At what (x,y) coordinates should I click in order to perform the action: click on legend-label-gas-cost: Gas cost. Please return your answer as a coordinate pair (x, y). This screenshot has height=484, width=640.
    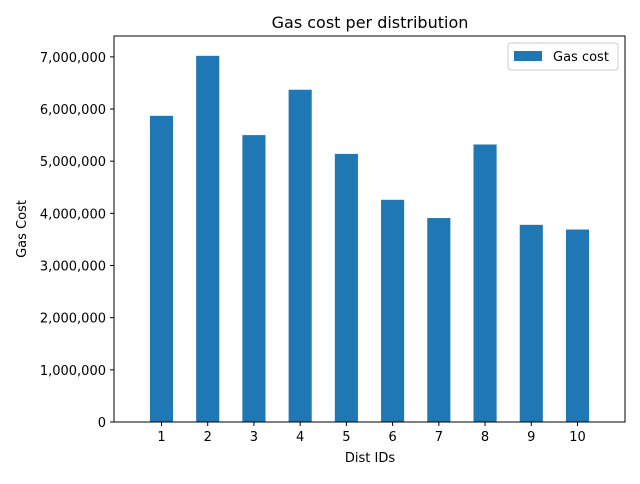
    Looking at the image, I should click on (581, 57).